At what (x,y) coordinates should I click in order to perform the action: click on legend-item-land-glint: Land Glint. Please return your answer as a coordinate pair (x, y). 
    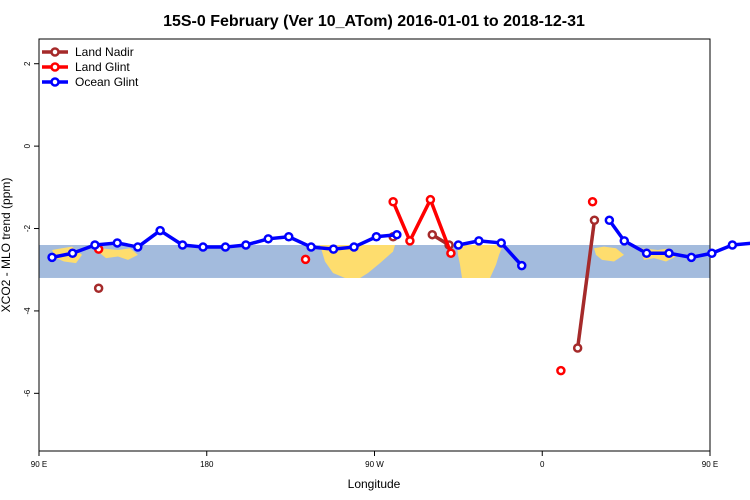
    Looking at the image, I should click on (86, 67).